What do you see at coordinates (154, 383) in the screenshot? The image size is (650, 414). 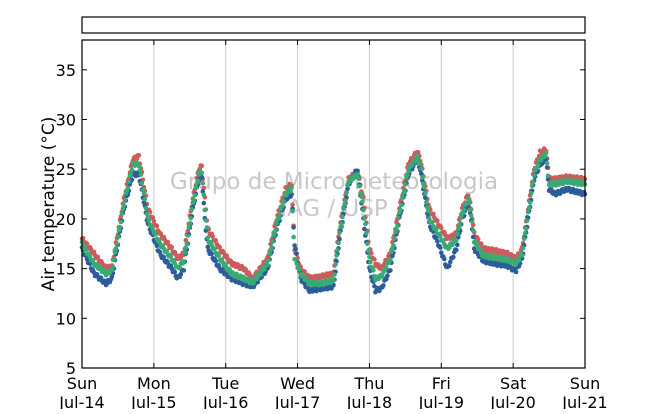 I see `x-tick-label-day: Mon` at bounding box center [154, 383].